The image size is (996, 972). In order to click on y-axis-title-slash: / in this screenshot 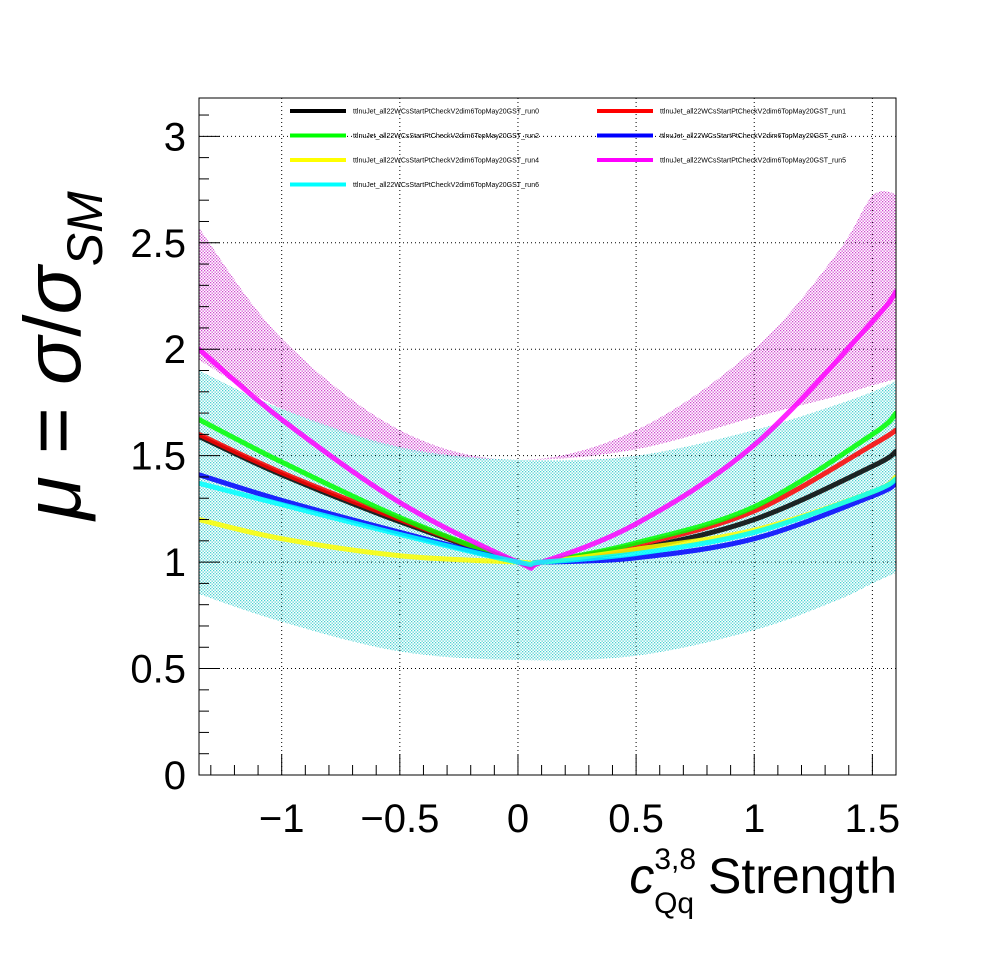, I will do `click(52, 325)`.